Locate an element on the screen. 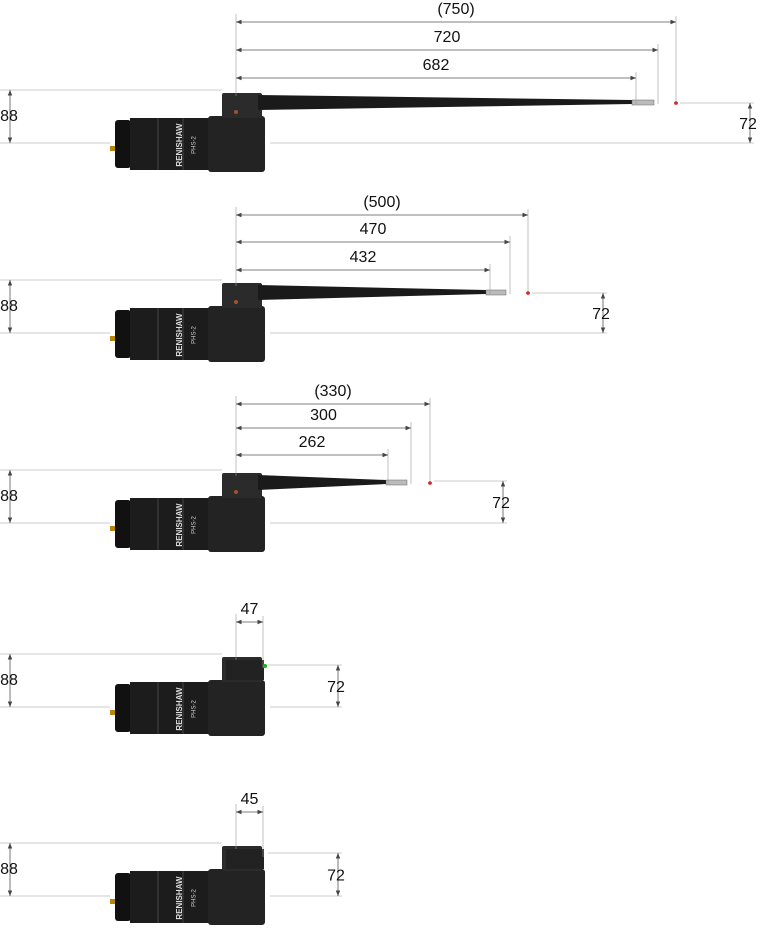 This screenshot has height=938, width=760. length-label: 262 is located at coordinates (312, 442).